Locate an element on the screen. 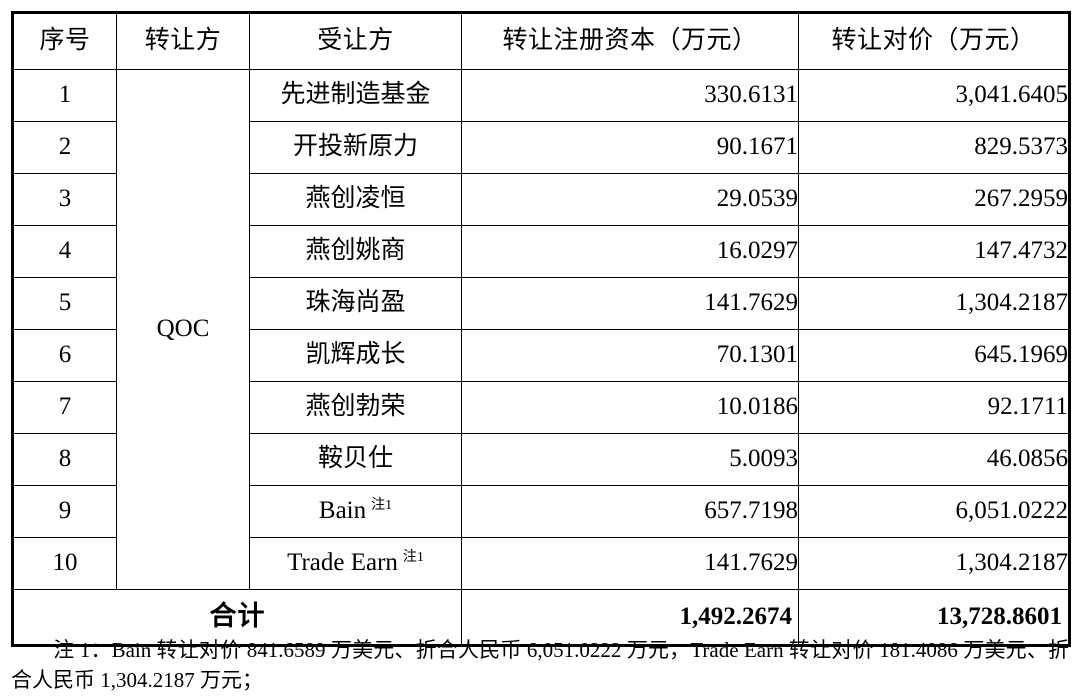  cell-transferee: 珠海尚盈 is located at coordinates (355, 303).